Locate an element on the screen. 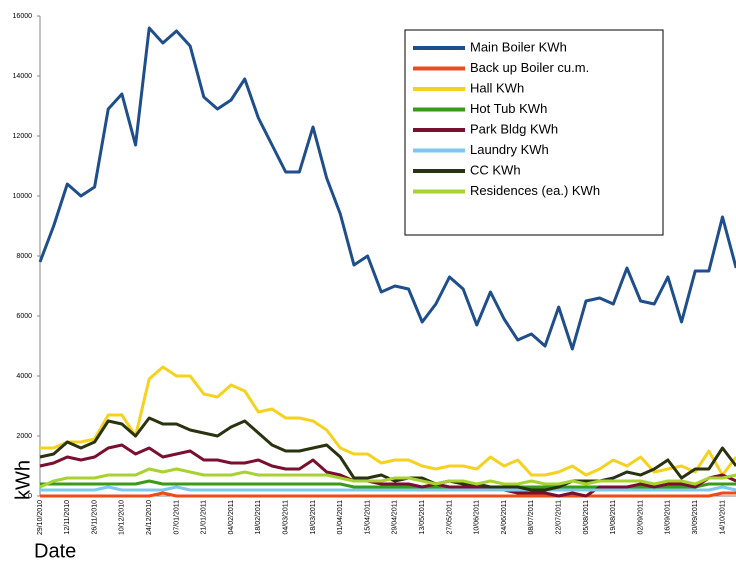  legend-label: Main Boiler KWh is located at coordinates (518, 46).